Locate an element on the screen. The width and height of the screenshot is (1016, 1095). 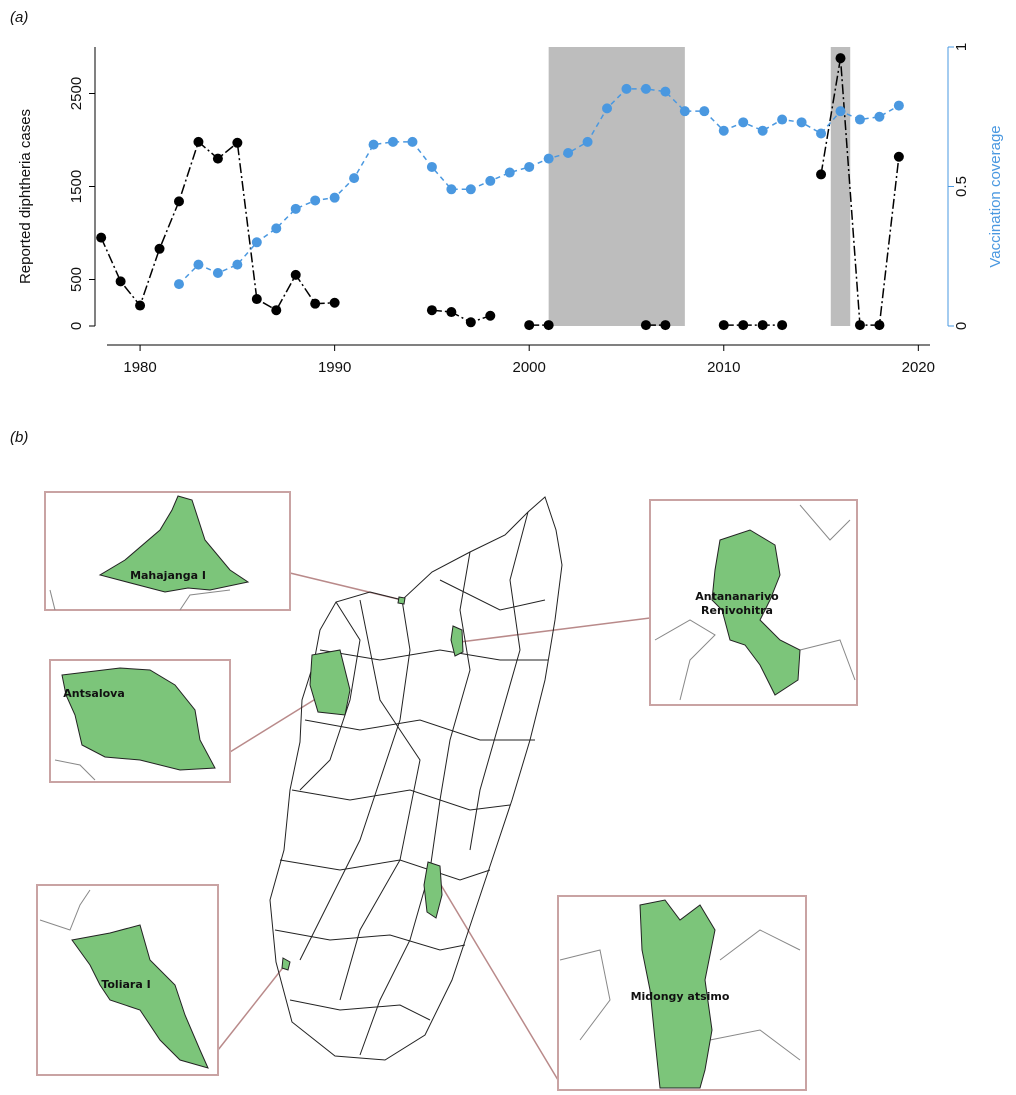
inset-label: Mahajanga I is located at coordinates (168, 575).